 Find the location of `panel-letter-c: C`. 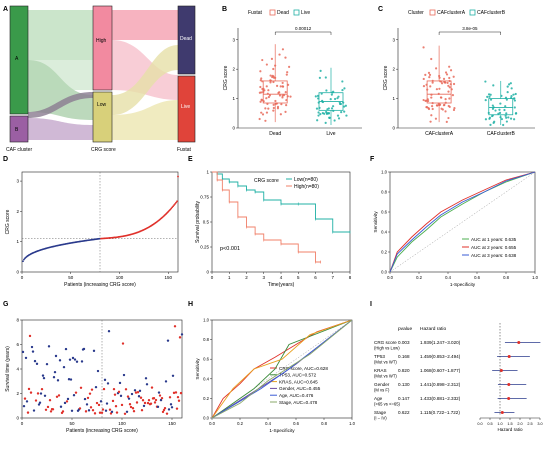

panel-letter-c: C is located at coordinates (380, 9).